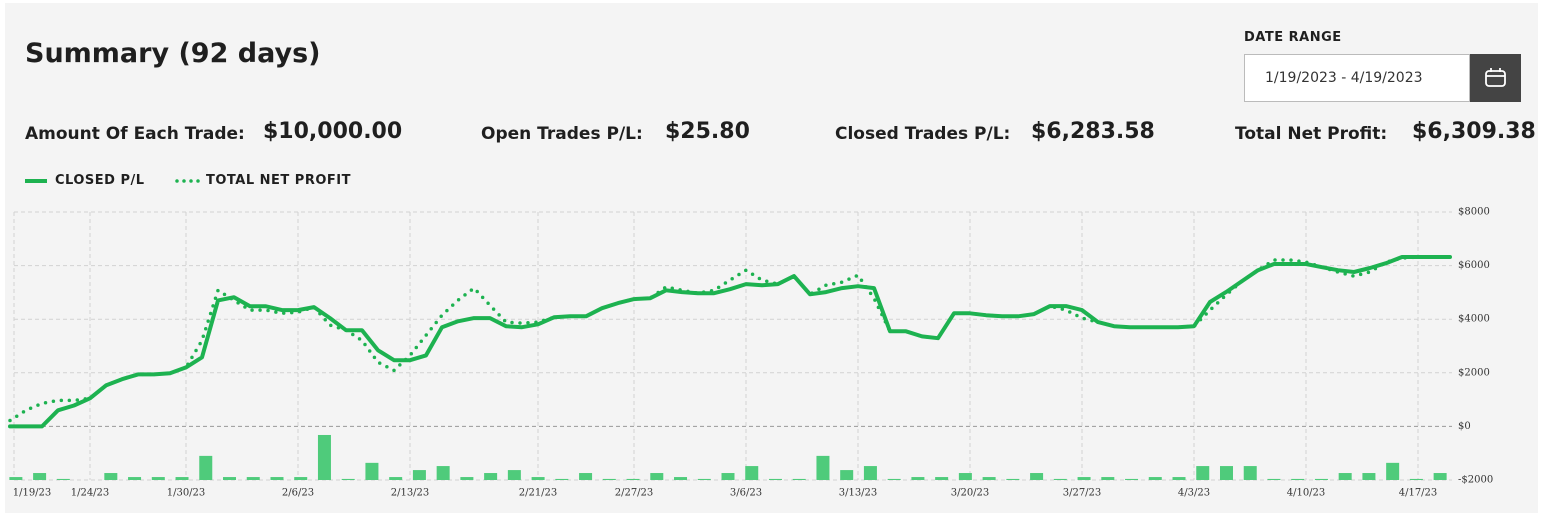 This screenshot has width=1543, height=516. What do you see at coordinates (1082, 493) in the screenshot?
I see `x-tick-label: 3/27/23` at bounding box center [1082, 493].